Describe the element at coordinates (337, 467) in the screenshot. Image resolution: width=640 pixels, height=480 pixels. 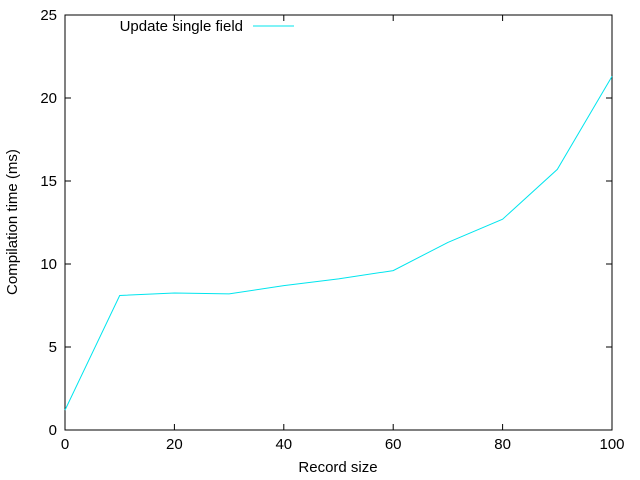
I see `x-axis-label: Record size` at that location.